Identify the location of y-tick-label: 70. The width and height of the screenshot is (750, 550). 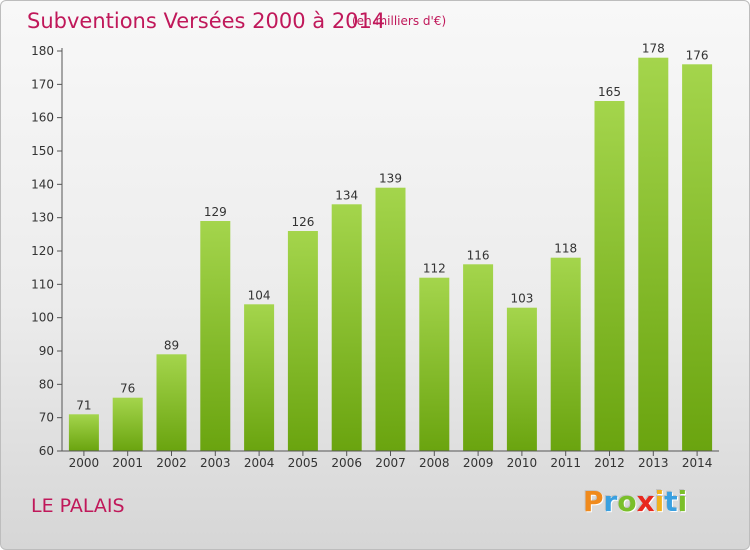
(46, 418).